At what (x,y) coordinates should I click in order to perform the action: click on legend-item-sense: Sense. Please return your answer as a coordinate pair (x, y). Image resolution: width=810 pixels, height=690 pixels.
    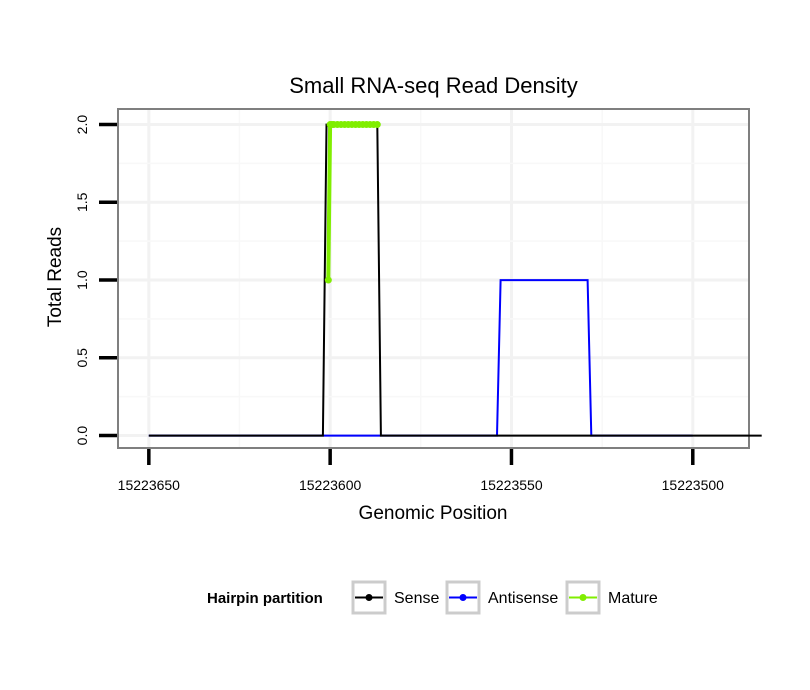
    Looking at the image, I should click on (395, 597).